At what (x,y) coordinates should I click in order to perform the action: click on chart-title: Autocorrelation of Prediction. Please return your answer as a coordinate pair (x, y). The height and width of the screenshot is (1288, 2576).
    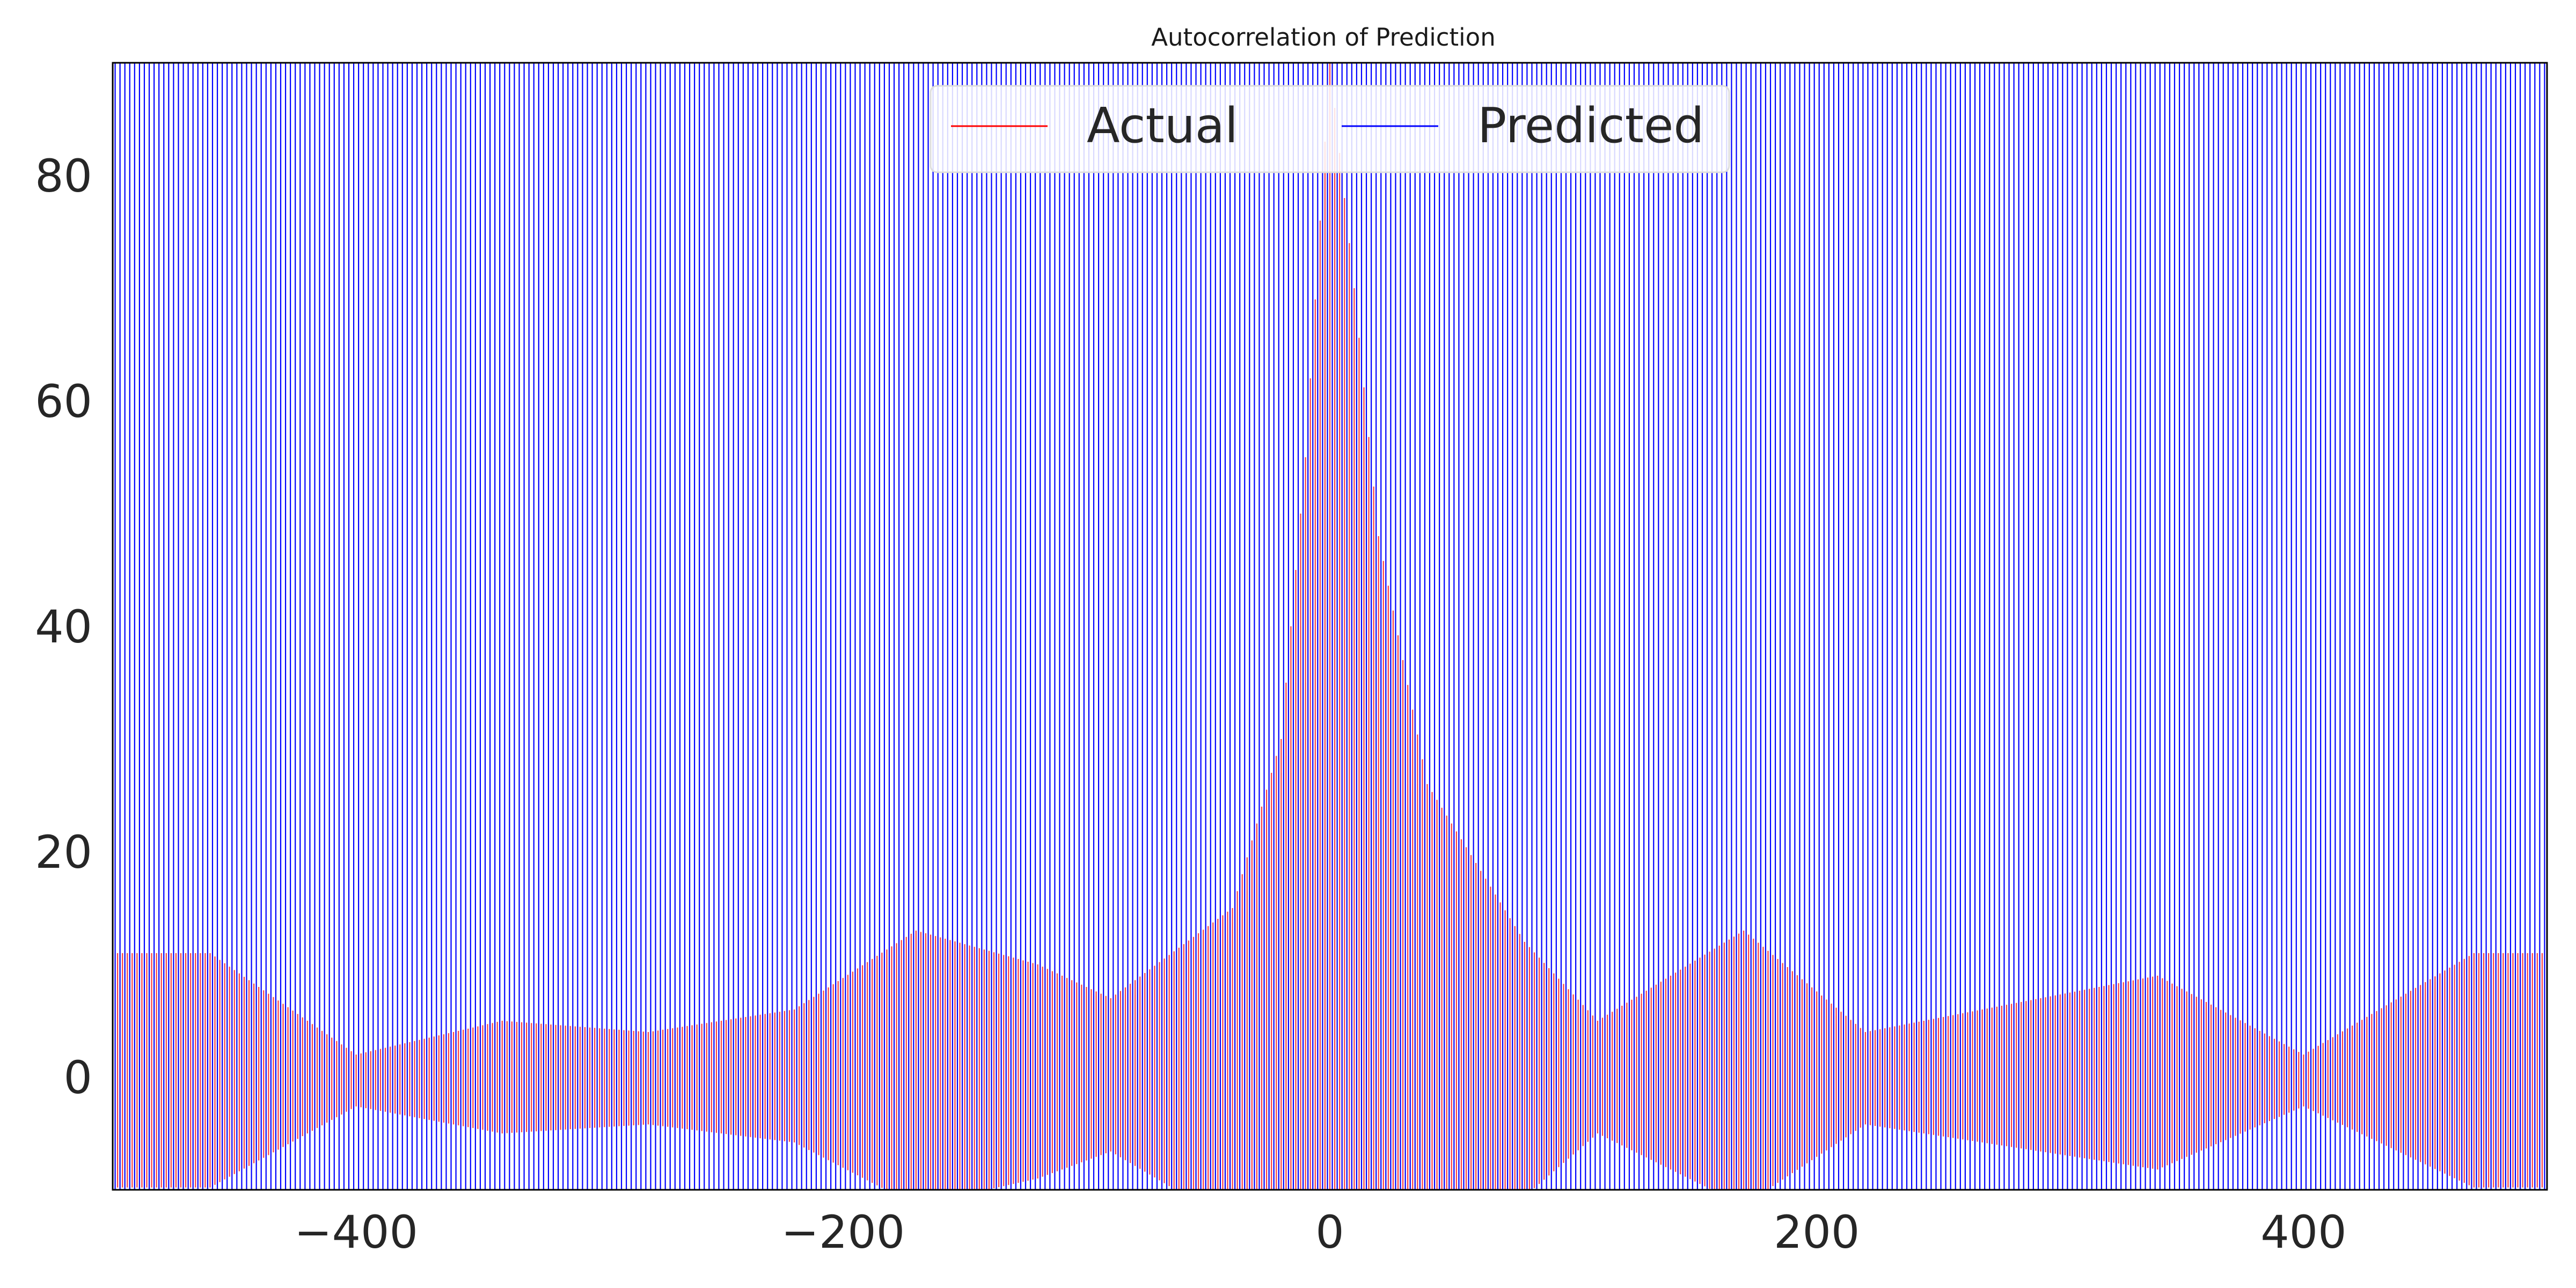
    Looking at the image, I should click on (1323, 37).